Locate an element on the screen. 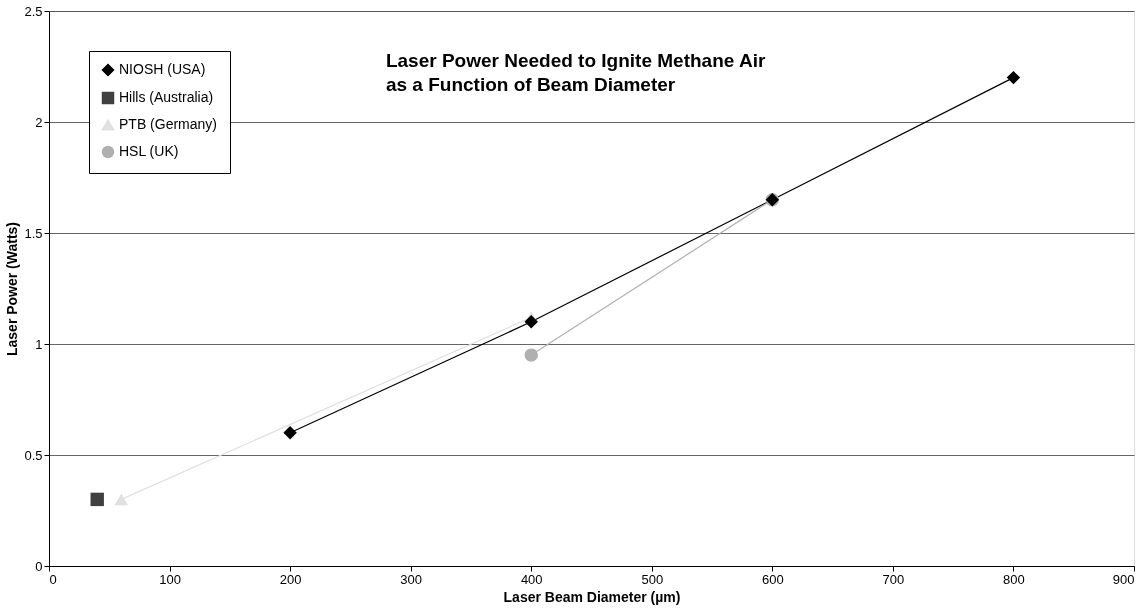 This screenshot has height=609, width=1140. text: Laser Power Needed to Ignite Methane Air as a Function of Beam Diameter is located at coordinates (575, 72).